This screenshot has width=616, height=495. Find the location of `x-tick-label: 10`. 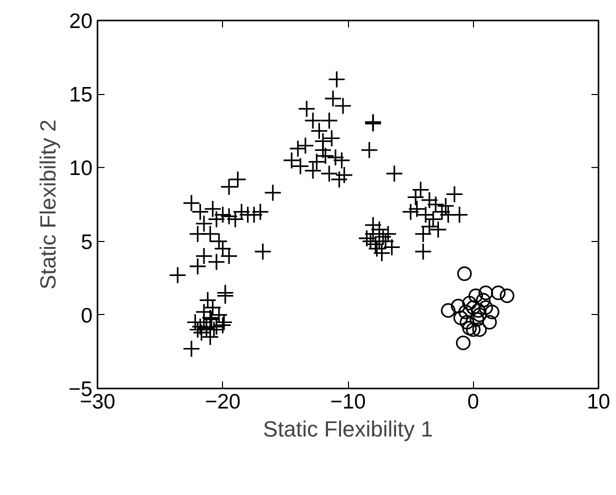

x-tick-label: 10 is located at coordinates (598, 402).